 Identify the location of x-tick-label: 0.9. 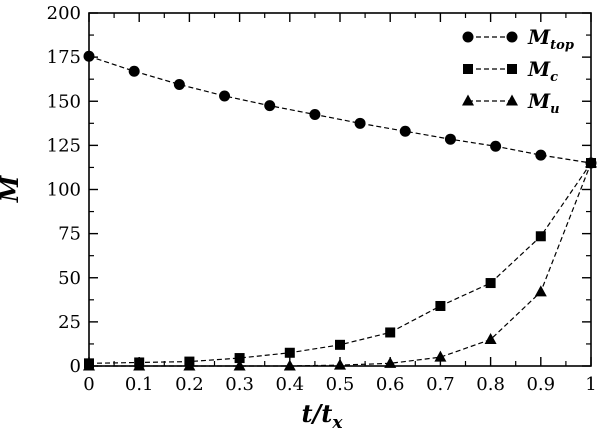
(540, 384).